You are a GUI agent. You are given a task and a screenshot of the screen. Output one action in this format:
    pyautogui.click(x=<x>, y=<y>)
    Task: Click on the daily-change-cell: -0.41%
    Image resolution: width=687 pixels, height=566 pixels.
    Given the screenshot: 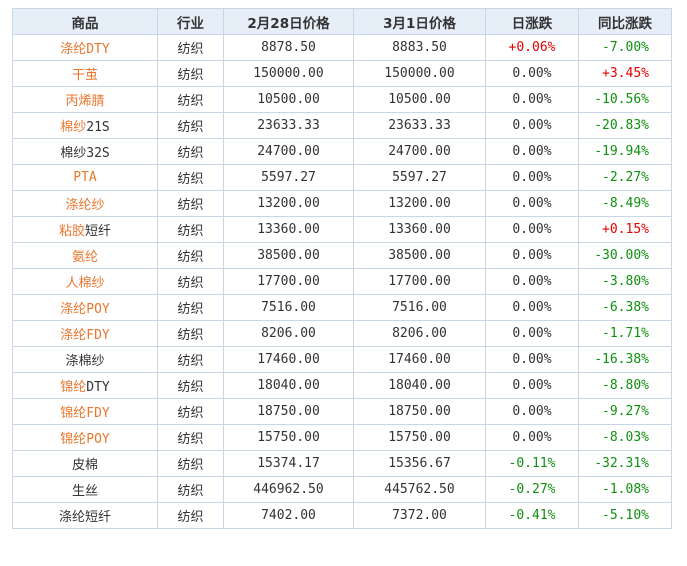 What is the action you would take?
    pyautogui.click(x=532, y=515)
    